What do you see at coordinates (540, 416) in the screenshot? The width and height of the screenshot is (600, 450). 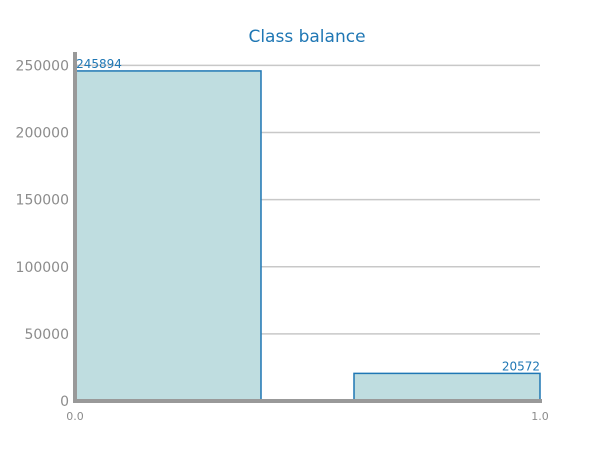 I see `x-tick-label: 1.0` at bounding box center [540, 416].